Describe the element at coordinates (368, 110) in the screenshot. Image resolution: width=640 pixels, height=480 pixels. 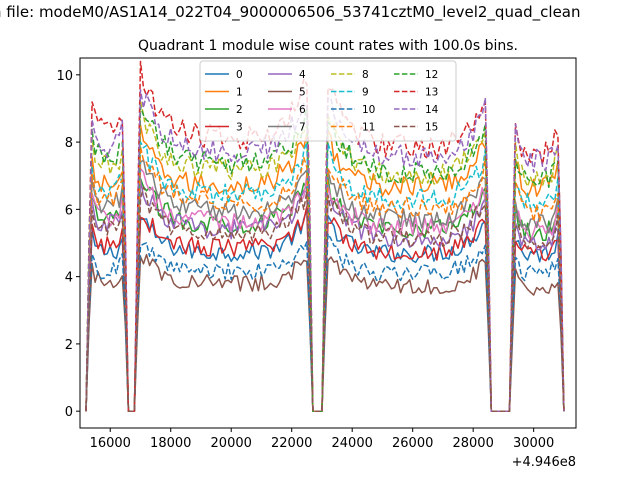
I see `legend-label-10: 10` at that location.